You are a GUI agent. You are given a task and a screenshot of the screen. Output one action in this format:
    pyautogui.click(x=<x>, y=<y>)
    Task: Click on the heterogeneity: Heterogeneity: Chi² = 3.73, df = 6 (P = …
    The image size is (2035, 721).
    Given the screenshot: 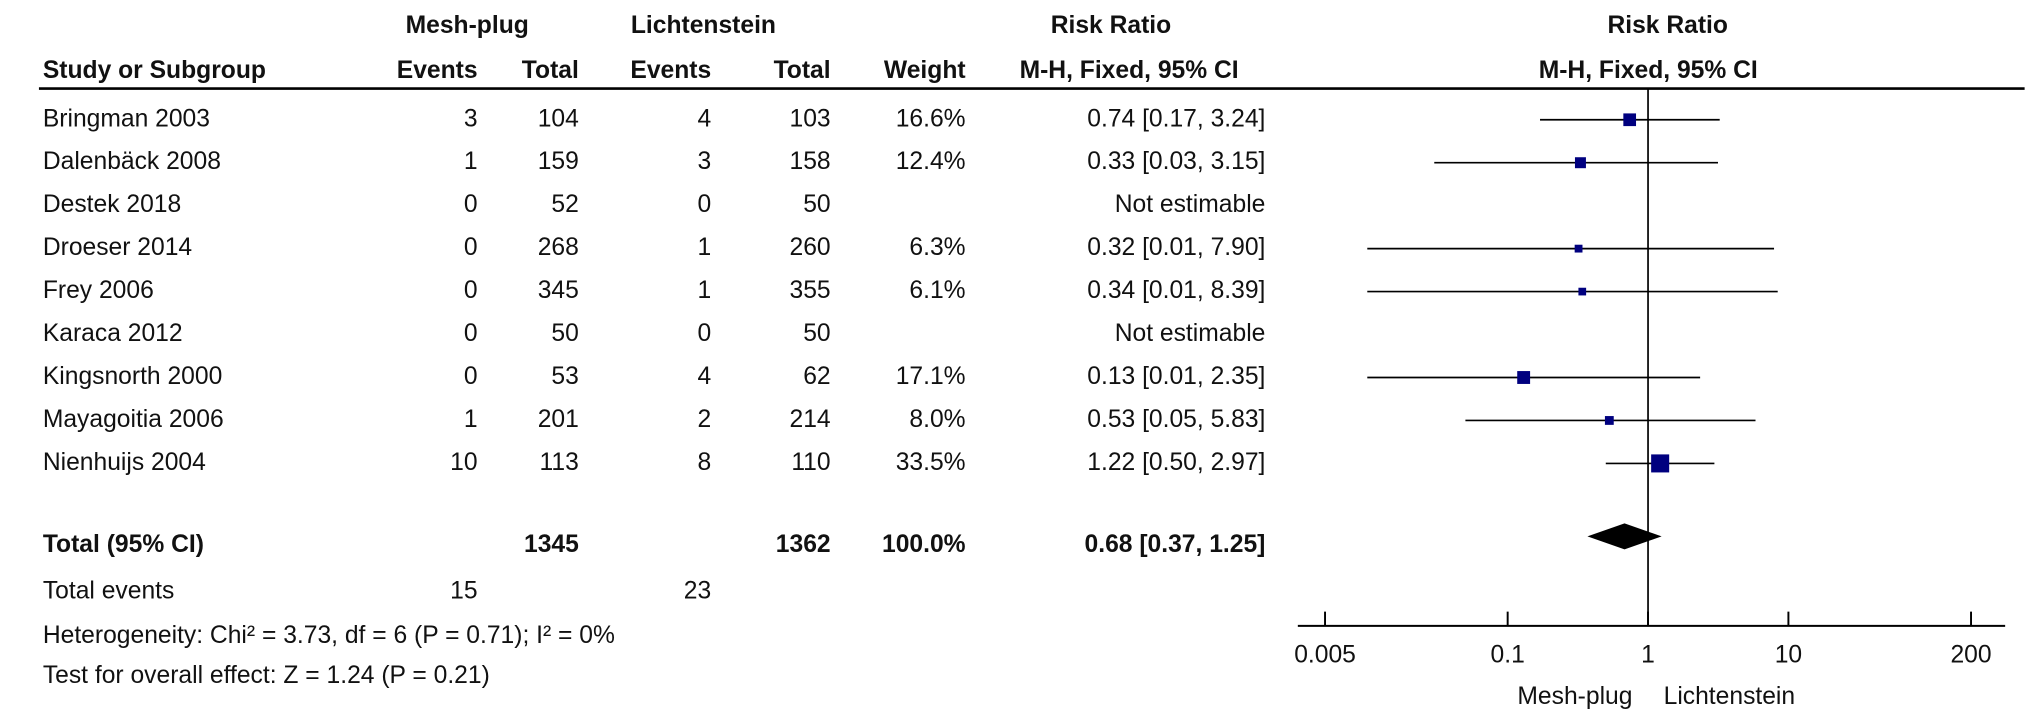 What is the action you would take?
    pyautogui.click(x=329, y=635)
    